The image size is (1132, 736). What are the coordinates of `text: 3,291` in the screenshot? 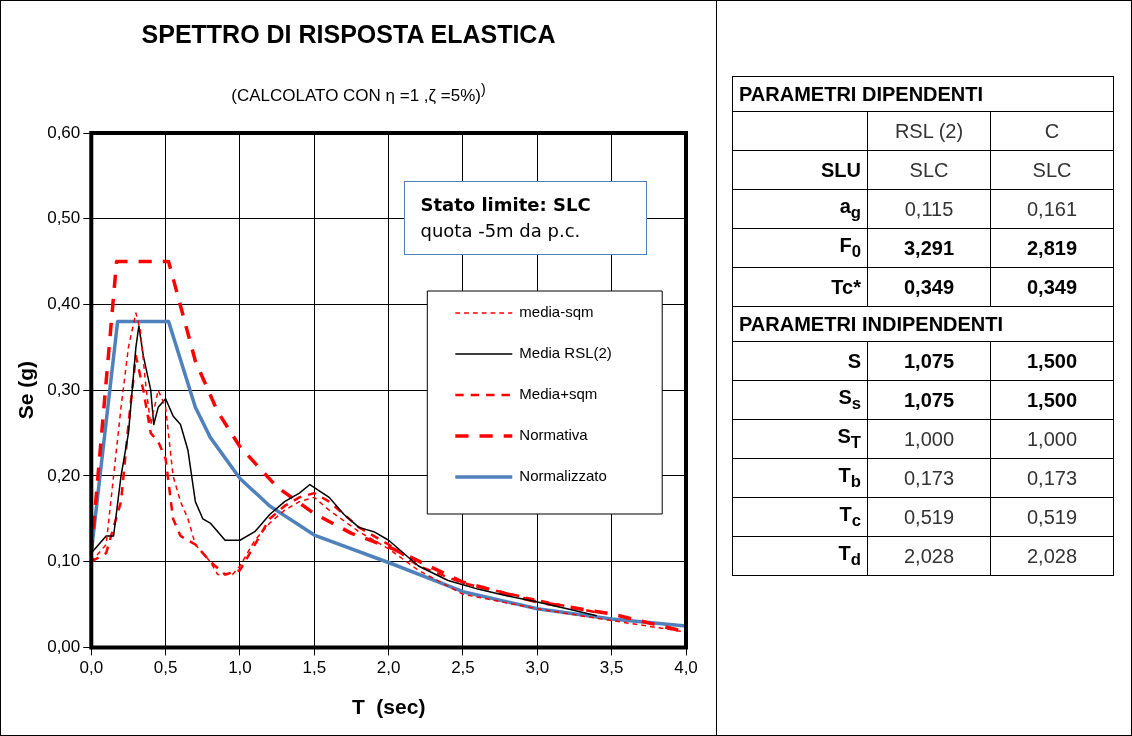 It's located at (929, 247).